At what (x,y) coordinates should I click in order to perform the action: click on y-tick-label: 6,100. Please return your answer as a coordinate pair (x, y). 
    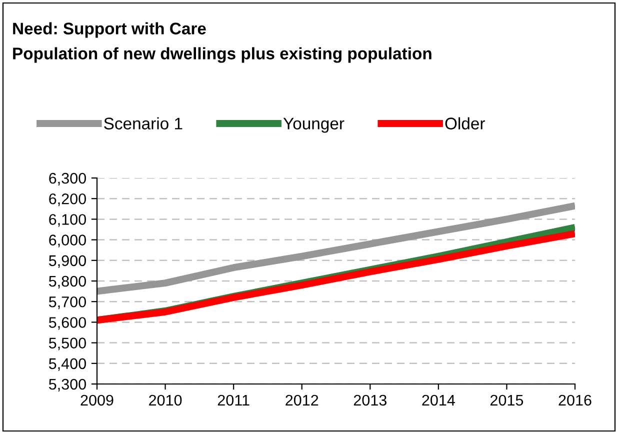
    Looking at the image, I should click on (67, 220).